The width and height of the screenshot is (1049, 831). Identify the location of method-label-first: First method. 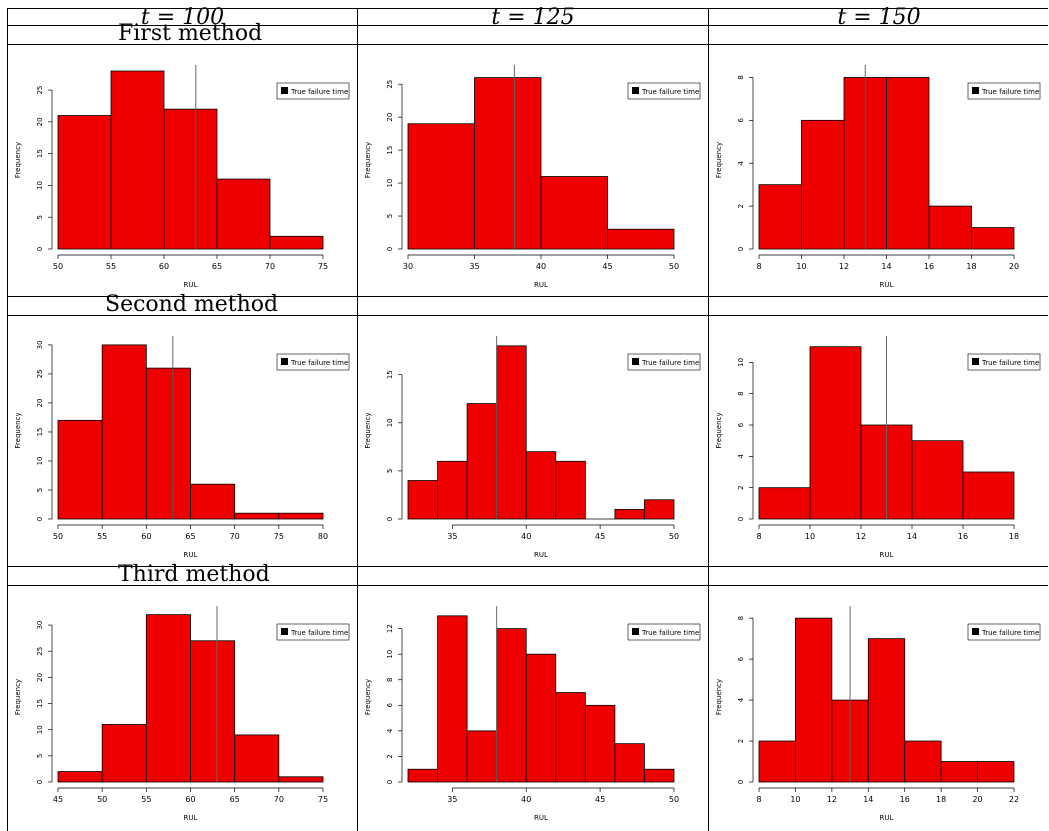
(190, 33).